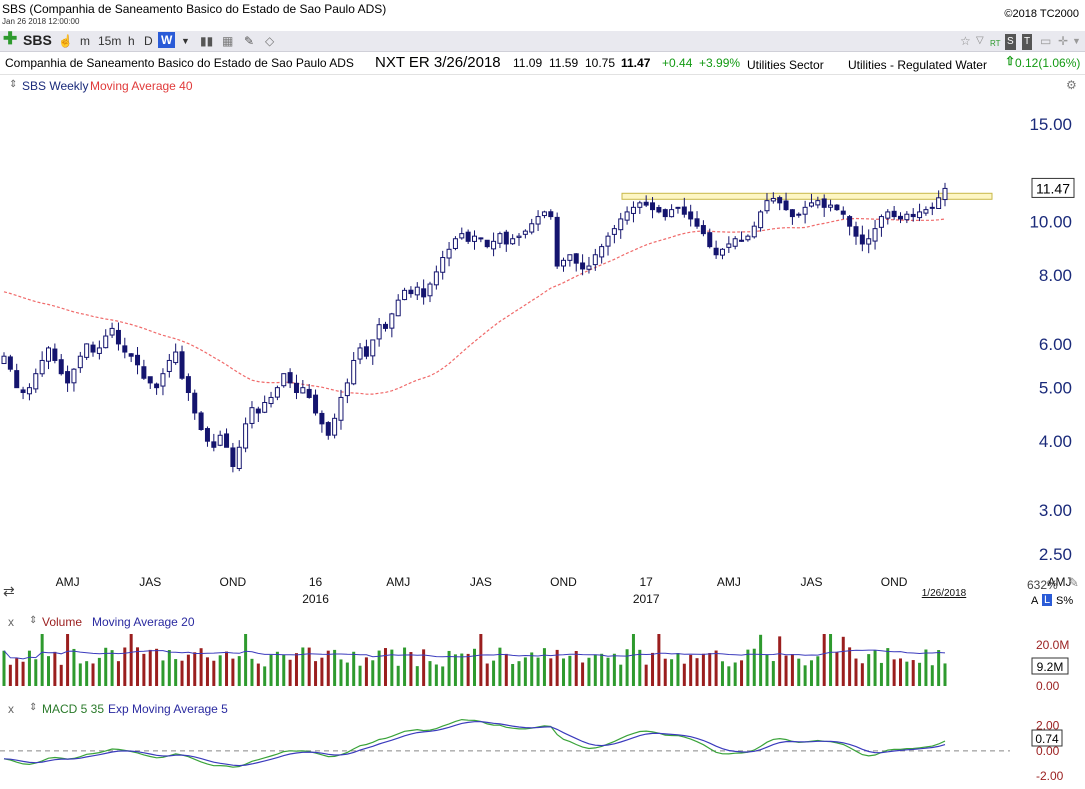 This screenshot has width=1085, height=789. I want to click on scale-a: A, so click(1035, 601).